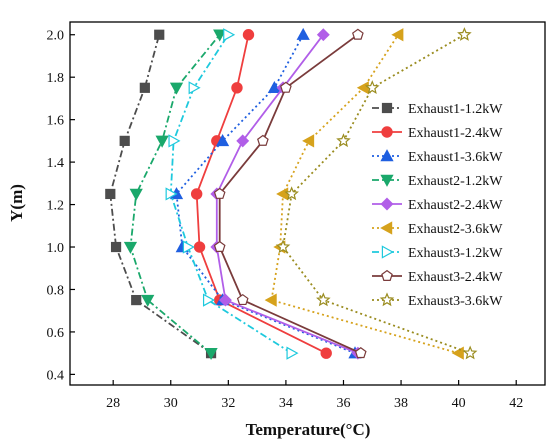 The width and height of the screenshot is (550, 443). I want to click on x-tick-label: 40, so click(459, 403).